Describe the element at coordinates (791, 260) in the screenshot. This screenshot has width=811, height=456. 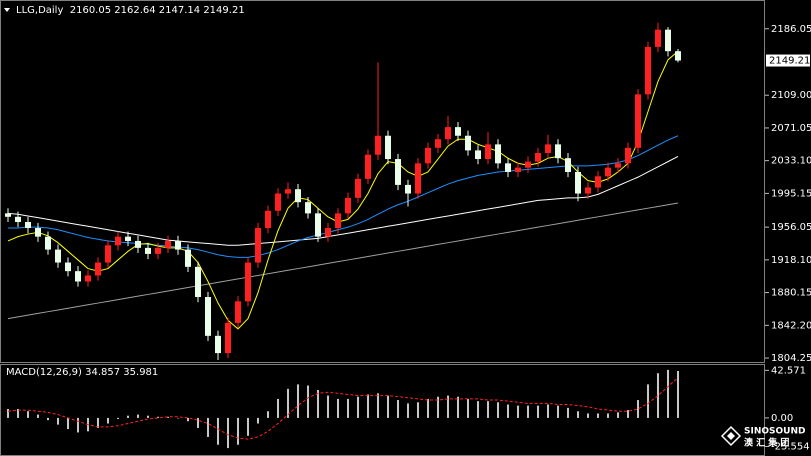
I see `y-tick-label: 1918.10` at that location.